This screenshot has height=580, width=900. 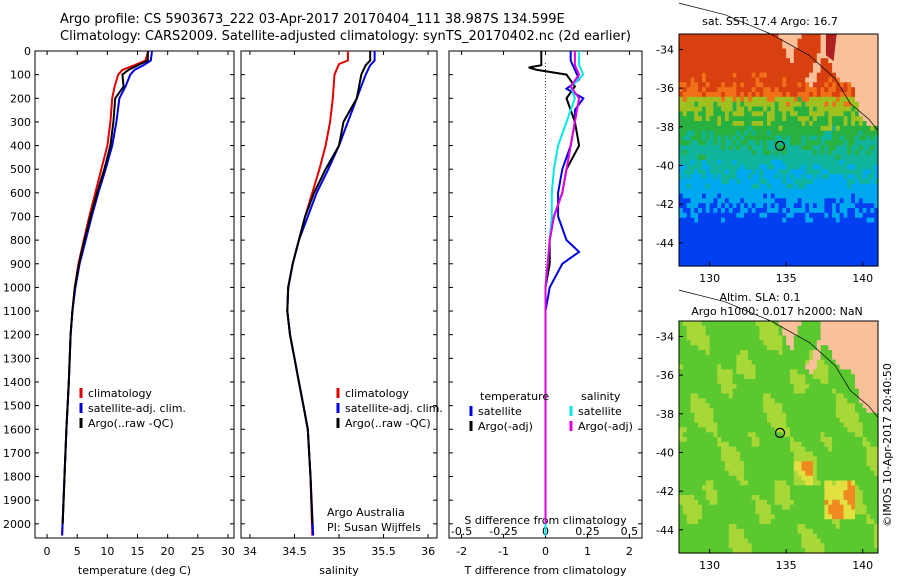 What do you see at coordinates (339, 551) in the screenshot?
I see `x-tick-label: 35` at bounding box center [339, 551].